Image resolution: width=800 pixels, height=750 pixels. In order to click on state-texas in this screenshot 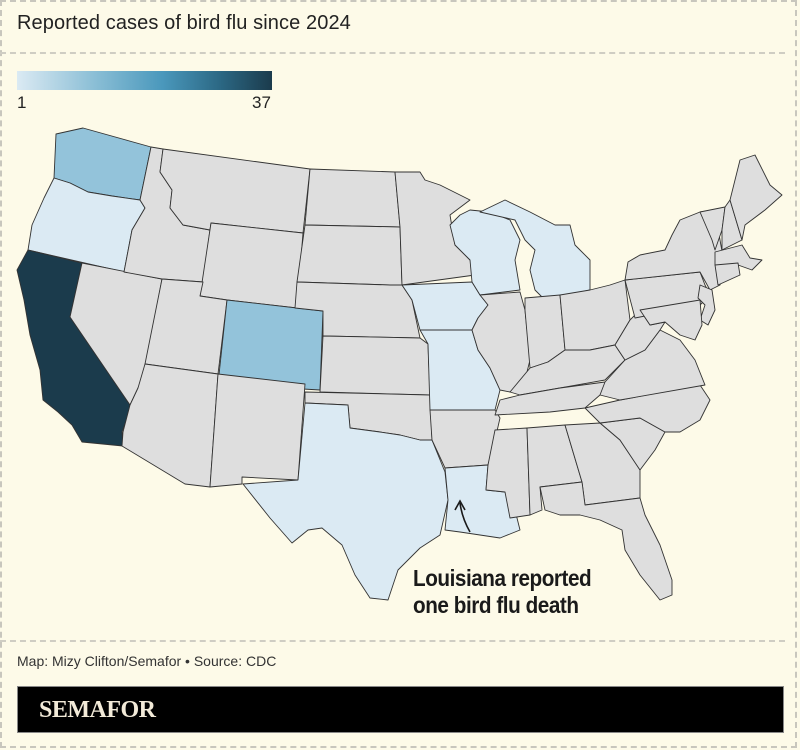, I will do `click(345, 501)`.